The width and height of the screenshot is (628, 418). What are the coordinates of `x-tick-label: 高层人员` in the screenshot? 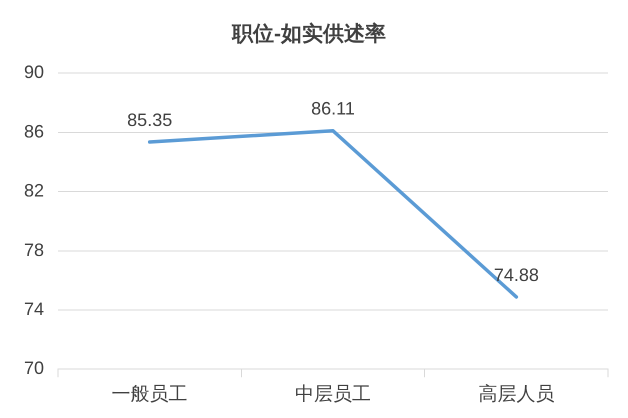 It's located at (516, 393).